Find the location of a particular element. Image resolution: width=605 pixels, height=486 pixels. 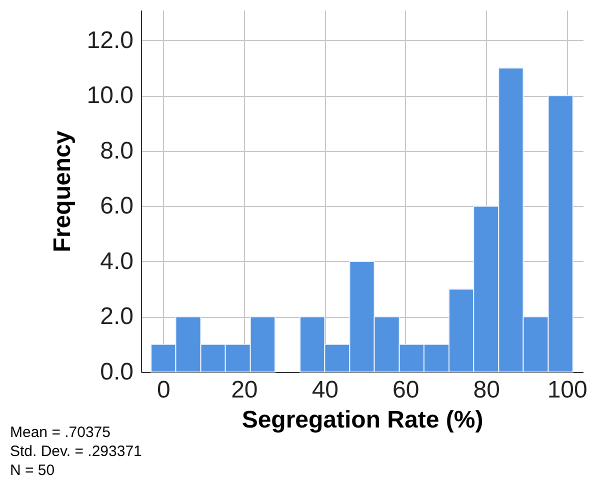

y-tick-label: 8.0 is located at coordinates (117, 150).